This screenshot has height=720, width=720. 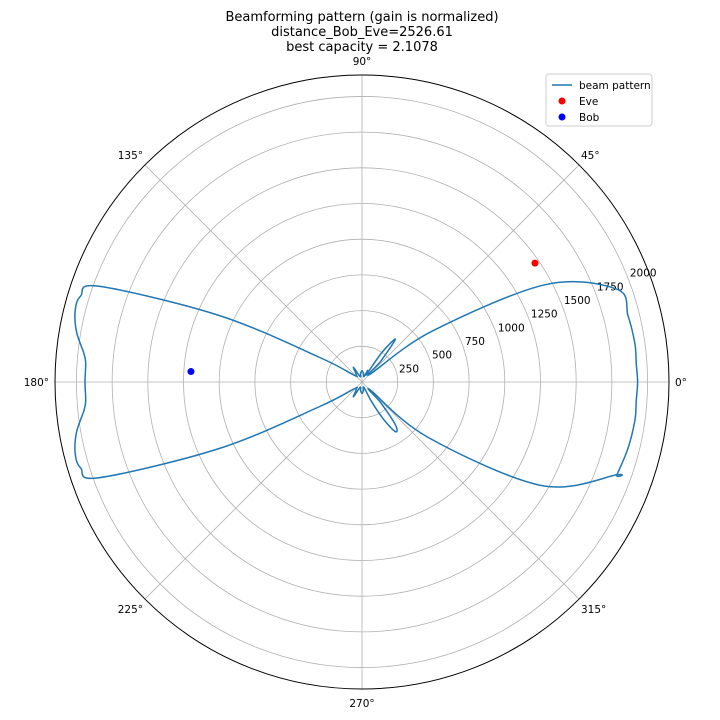 I want to click on angular-tick-label: 0°, so click(x=681, y=383).